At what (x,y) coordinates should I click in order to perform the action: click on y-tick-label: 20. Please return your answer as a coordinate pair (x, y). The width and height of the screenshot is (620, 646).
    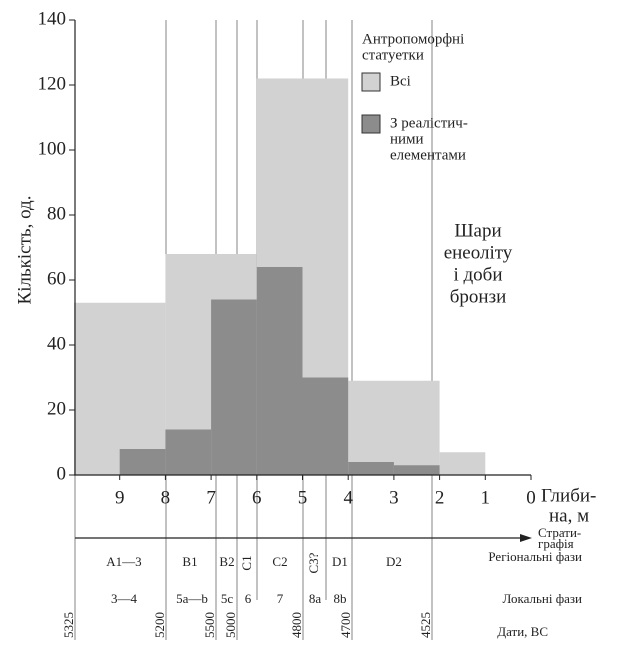
    Looking at the image, I should click on (56, 408).